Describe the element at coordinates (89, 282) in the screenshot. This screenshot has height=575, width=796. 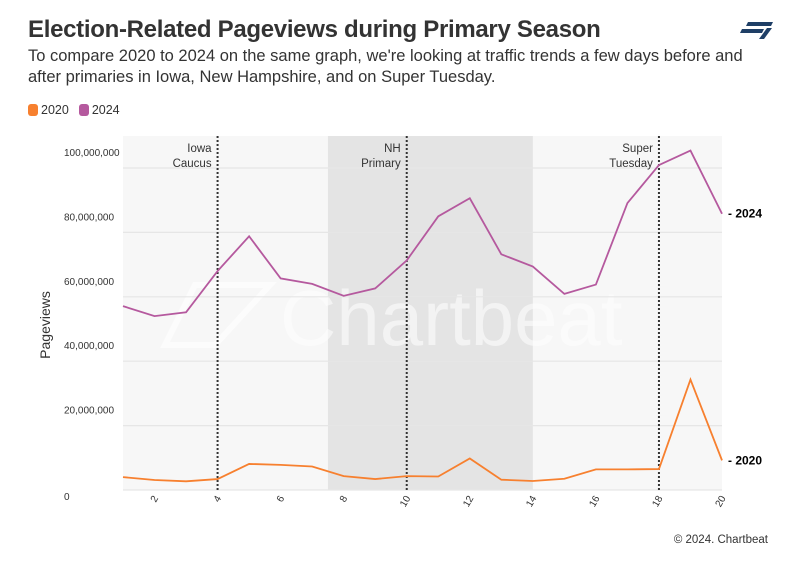
I see `y-tick-label: 60,000,000` at that location.